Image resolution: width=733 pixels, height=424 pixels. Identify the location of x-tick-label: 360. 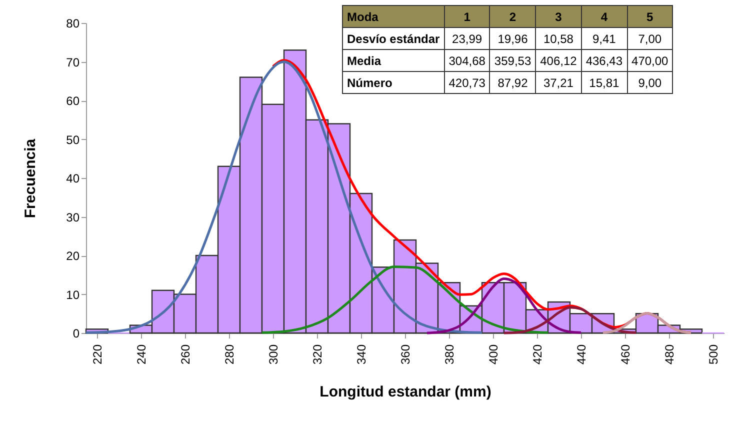
(405, 354).